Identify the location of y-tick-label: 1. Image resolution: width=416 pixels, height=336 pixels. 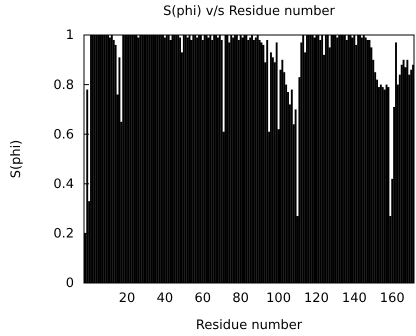
(70, 36).